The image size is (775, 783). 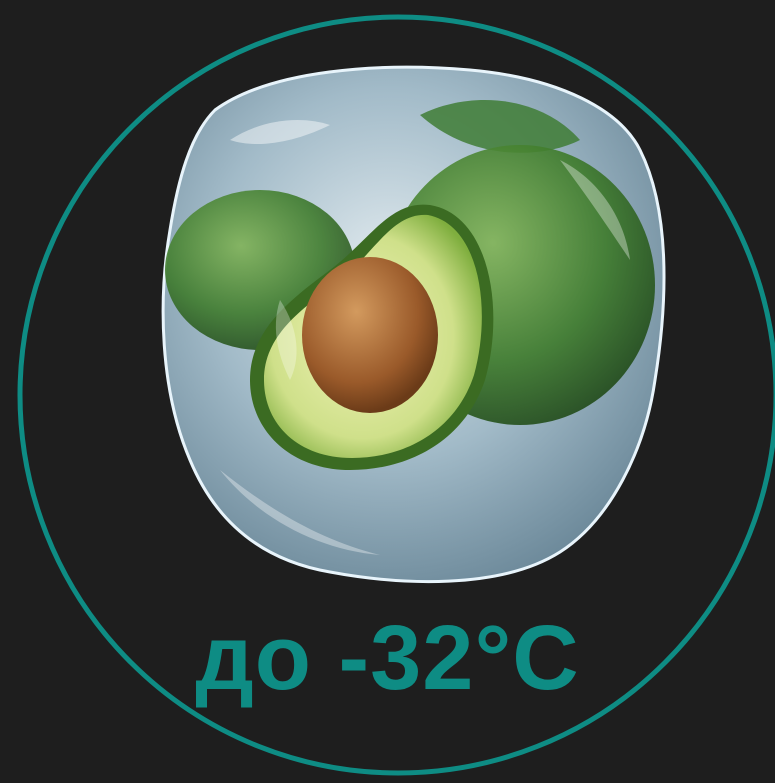 I want to click on avocado-pit, so click(x=370, y=335).